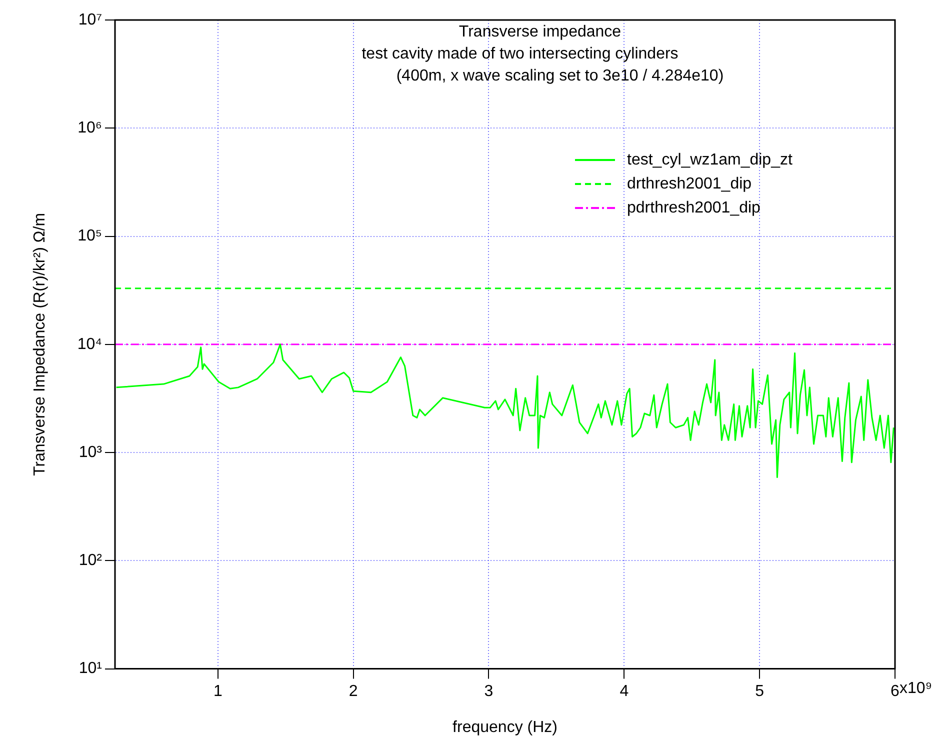 This screenshot has height=744, width=945. I want to click on y-tick-label: 10¹, so click(90, 669).